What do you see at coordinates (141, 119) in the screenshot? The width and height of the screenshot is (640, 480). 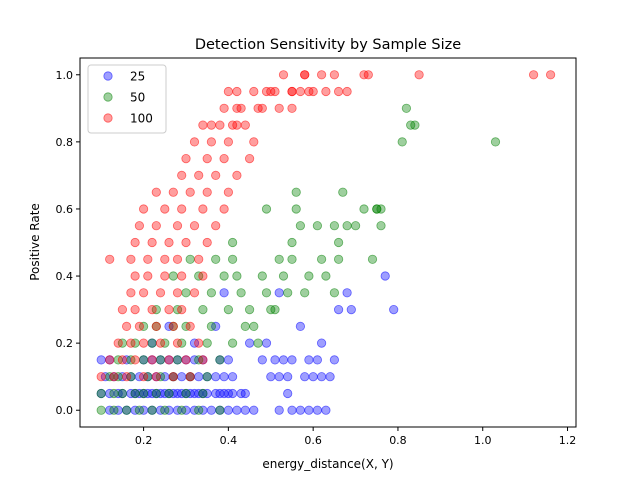 I see `legend-label-100: 100` at bounding box center [141, 119].